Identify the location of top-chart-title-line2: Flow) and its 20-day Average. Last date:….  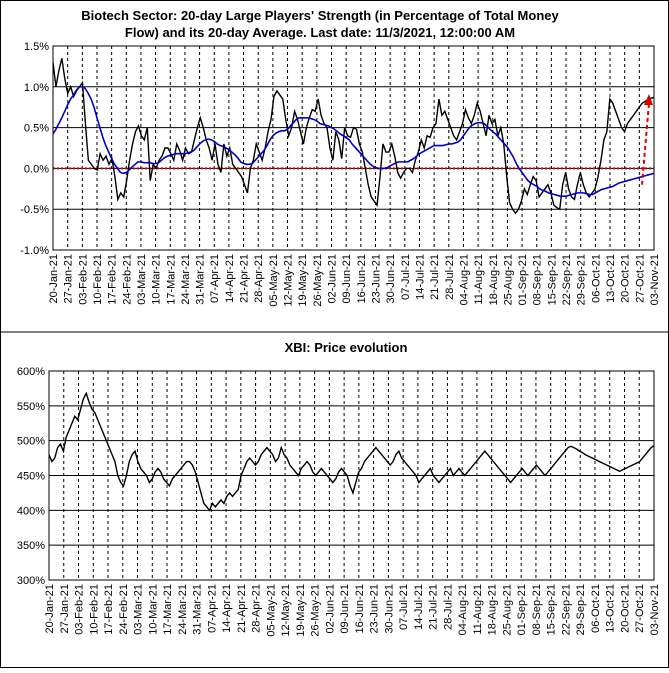
(320, 32).